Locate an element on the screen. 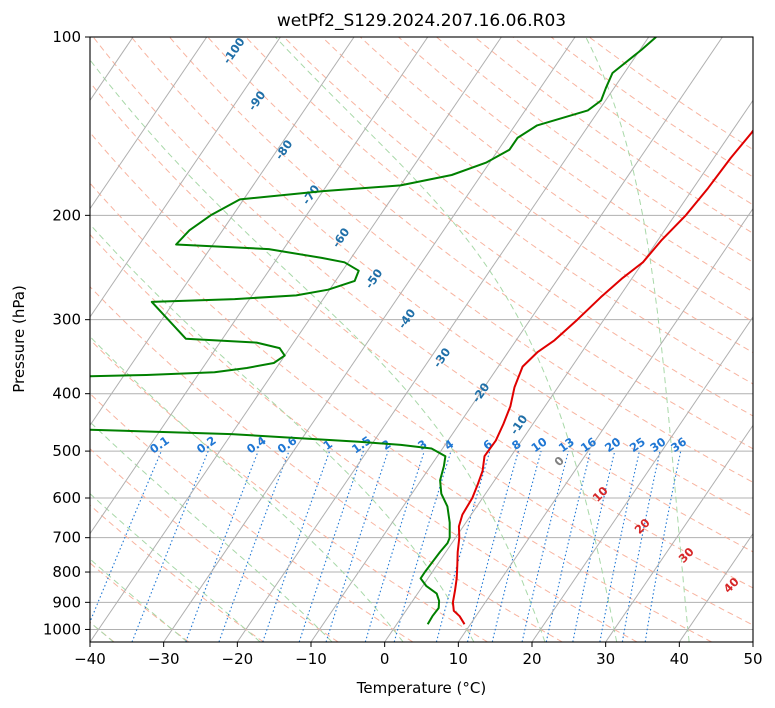 Image resolution: width=775 pixels, height=708 pixels. x-tick-label: 50 is located at coordinates (752, 659).